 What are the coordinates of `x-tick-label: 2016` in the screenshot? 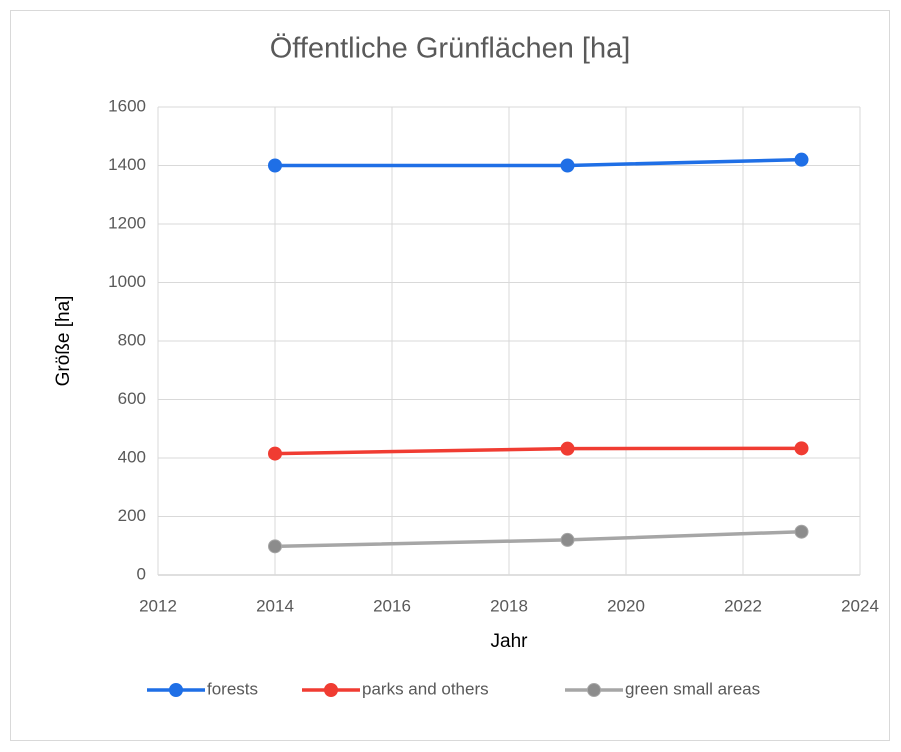 It's located at (392, 605).